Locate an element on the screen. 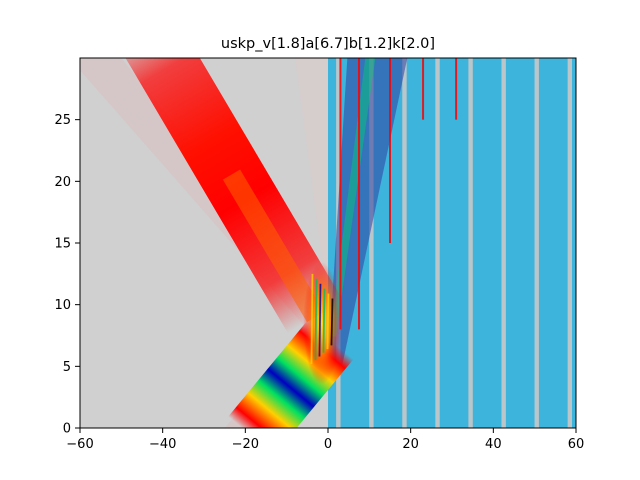 The image size is (640, 480). reflected-packet-core is located at coordinates (273, 246).